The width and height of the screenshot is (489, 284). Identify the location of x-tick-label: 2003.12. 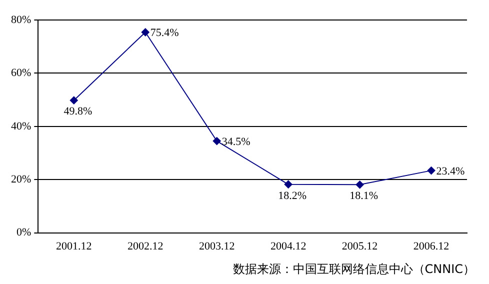
(216, 246).